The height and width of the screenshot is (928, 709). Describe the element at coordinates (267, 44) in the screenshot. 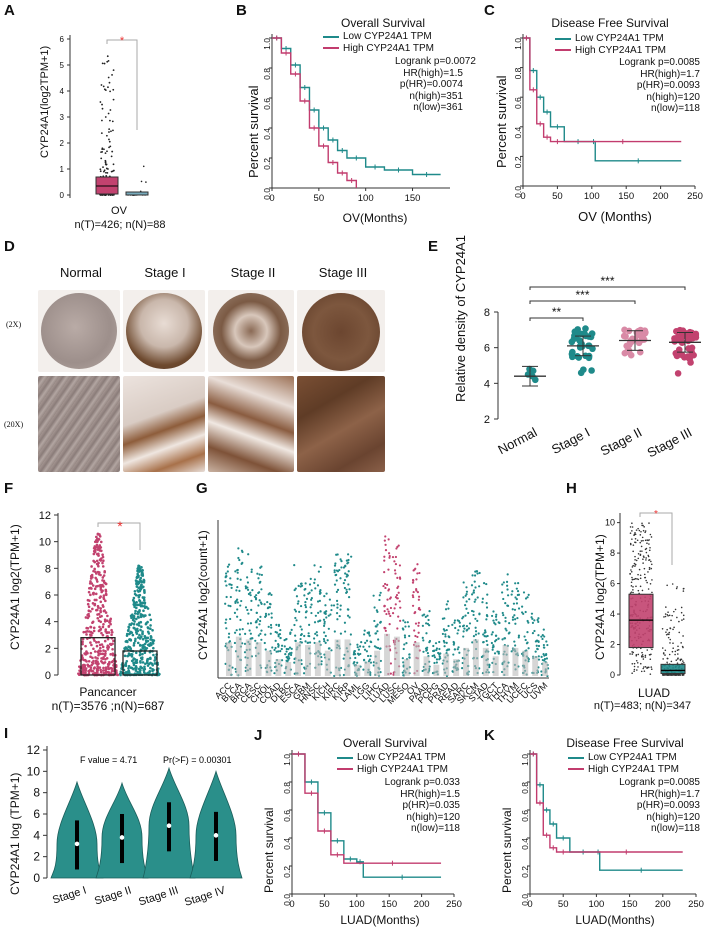

I see `b-ytick-label: 1.0` at that location.